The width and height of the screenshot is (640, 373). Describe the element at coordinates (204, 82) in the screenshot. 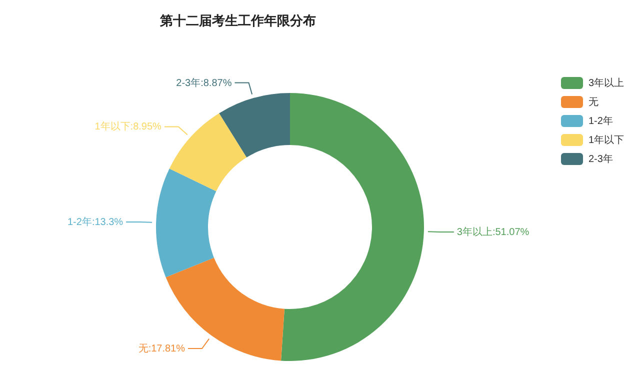

I see `data-label: 2-3年:8.87%` at that location.